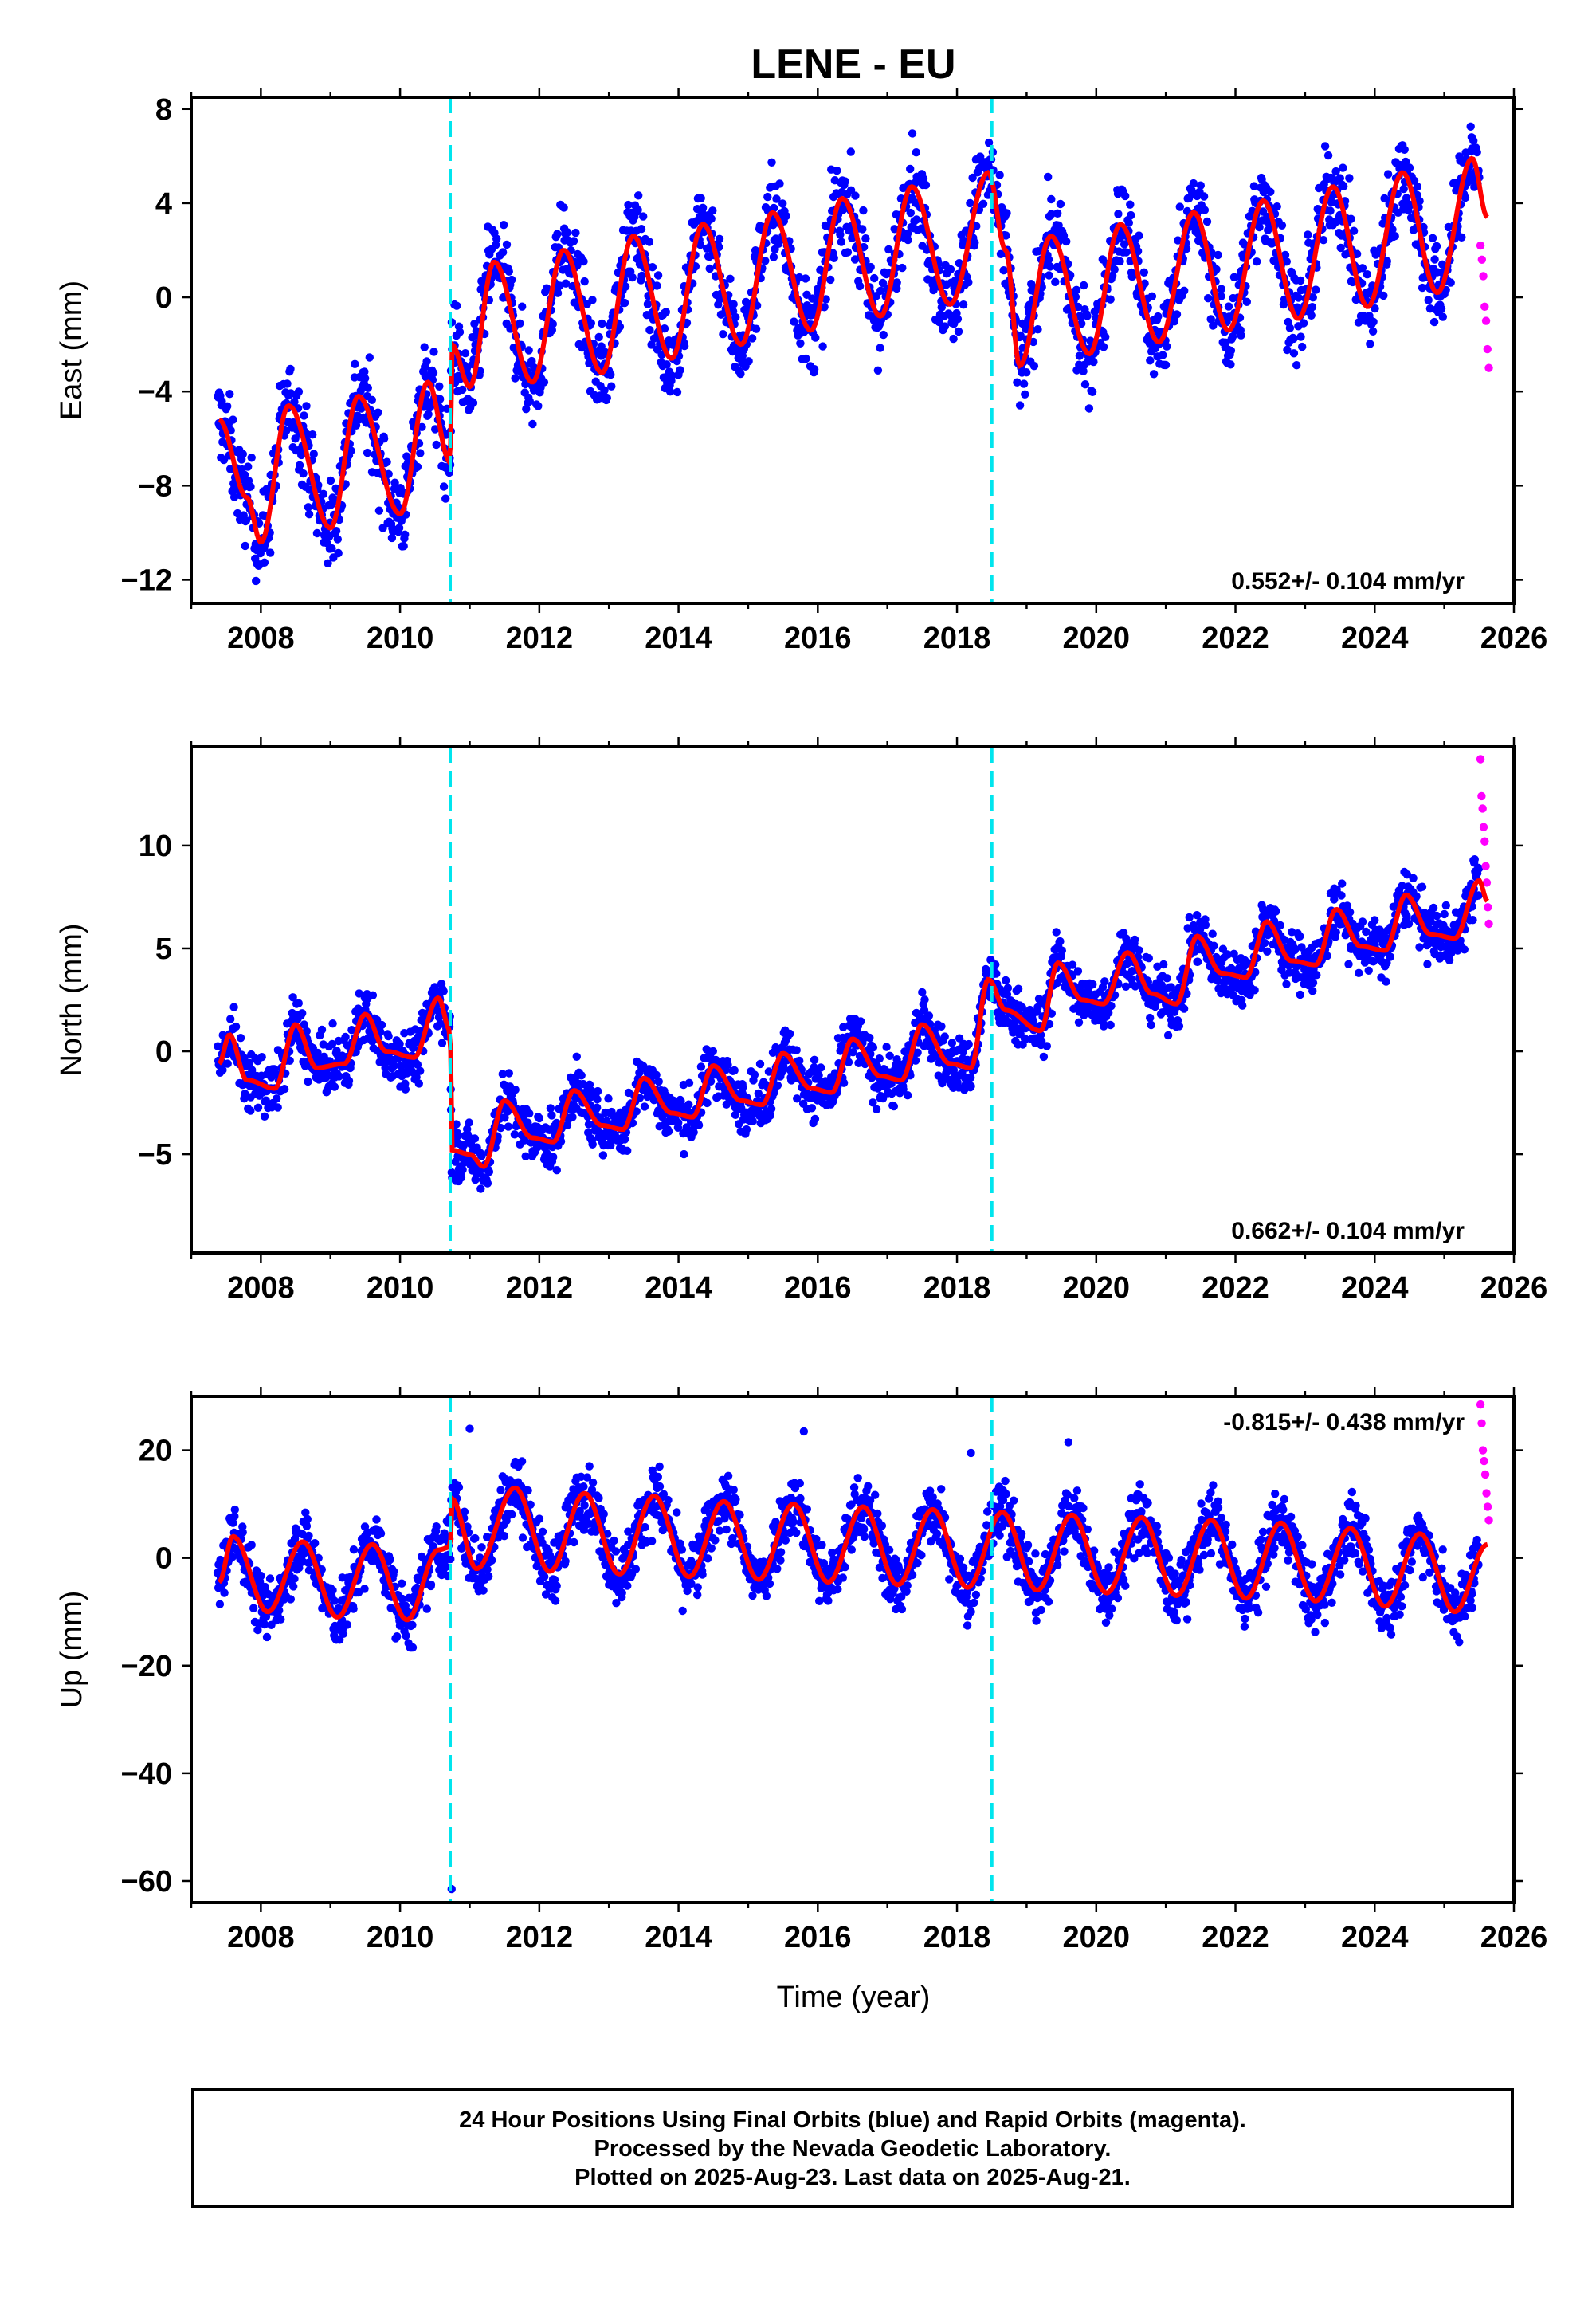  What do you see at coordinates (1514, 1288) in the screenshot?
I see `x-tick-label: 2026` at bounding box center [1514, 1288].